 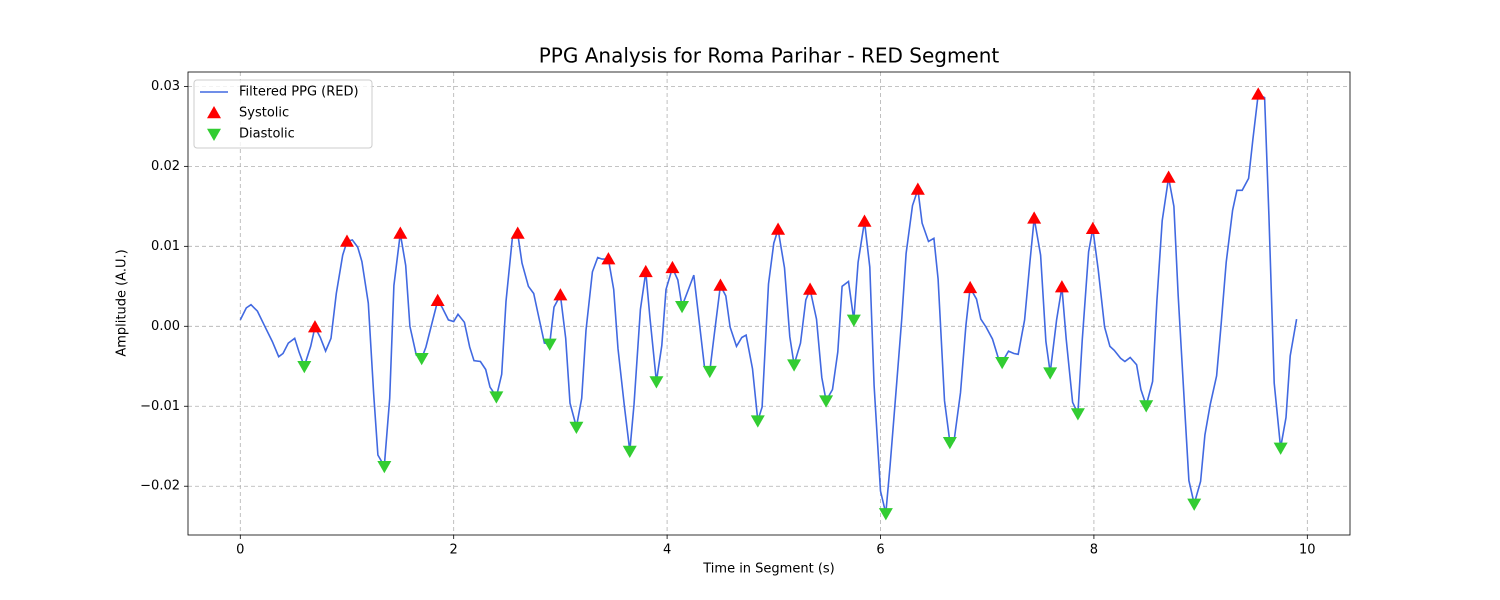 I want to click on y-tick-label: 0.00, so click(x=165, y=326).